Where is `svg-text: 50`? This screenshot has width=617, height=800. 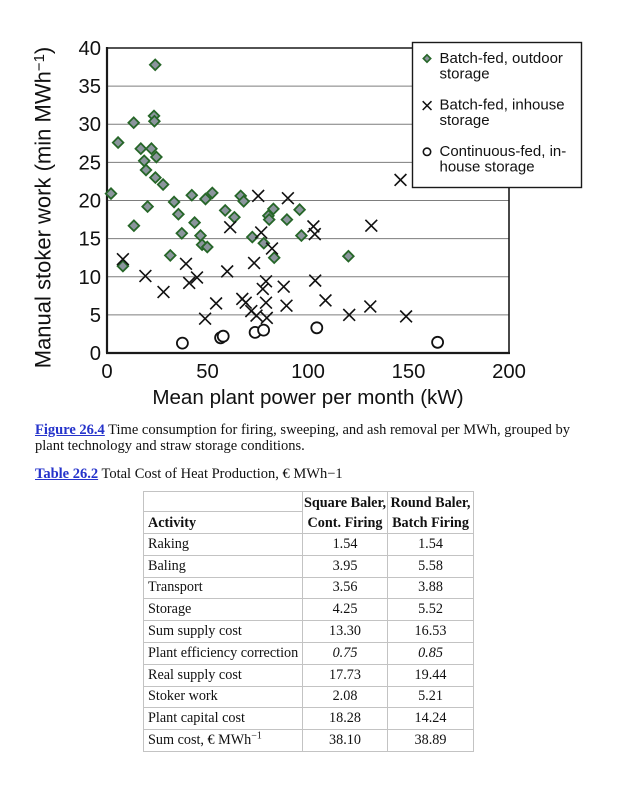
svg-text: 50 is located at coordinates (207, 372).